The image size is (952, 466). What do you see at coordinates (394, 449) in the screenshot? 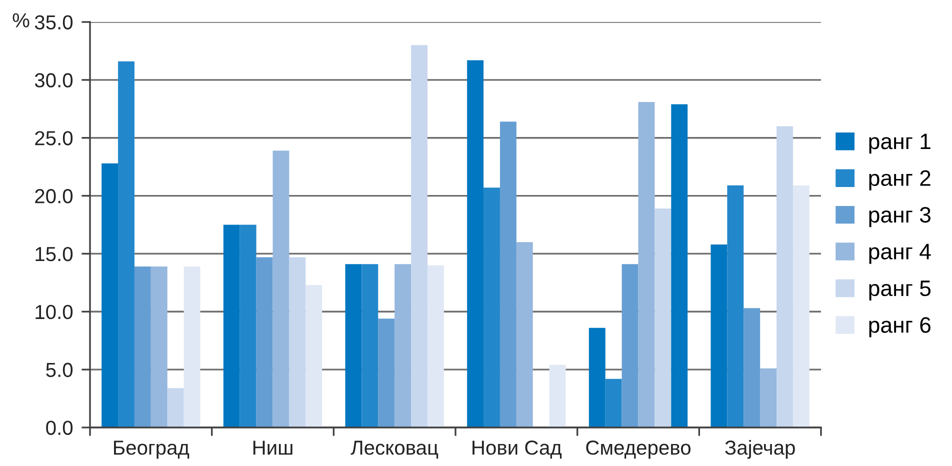
I see `x-tick-label: Лесковац` at bounding box center [394, 449].